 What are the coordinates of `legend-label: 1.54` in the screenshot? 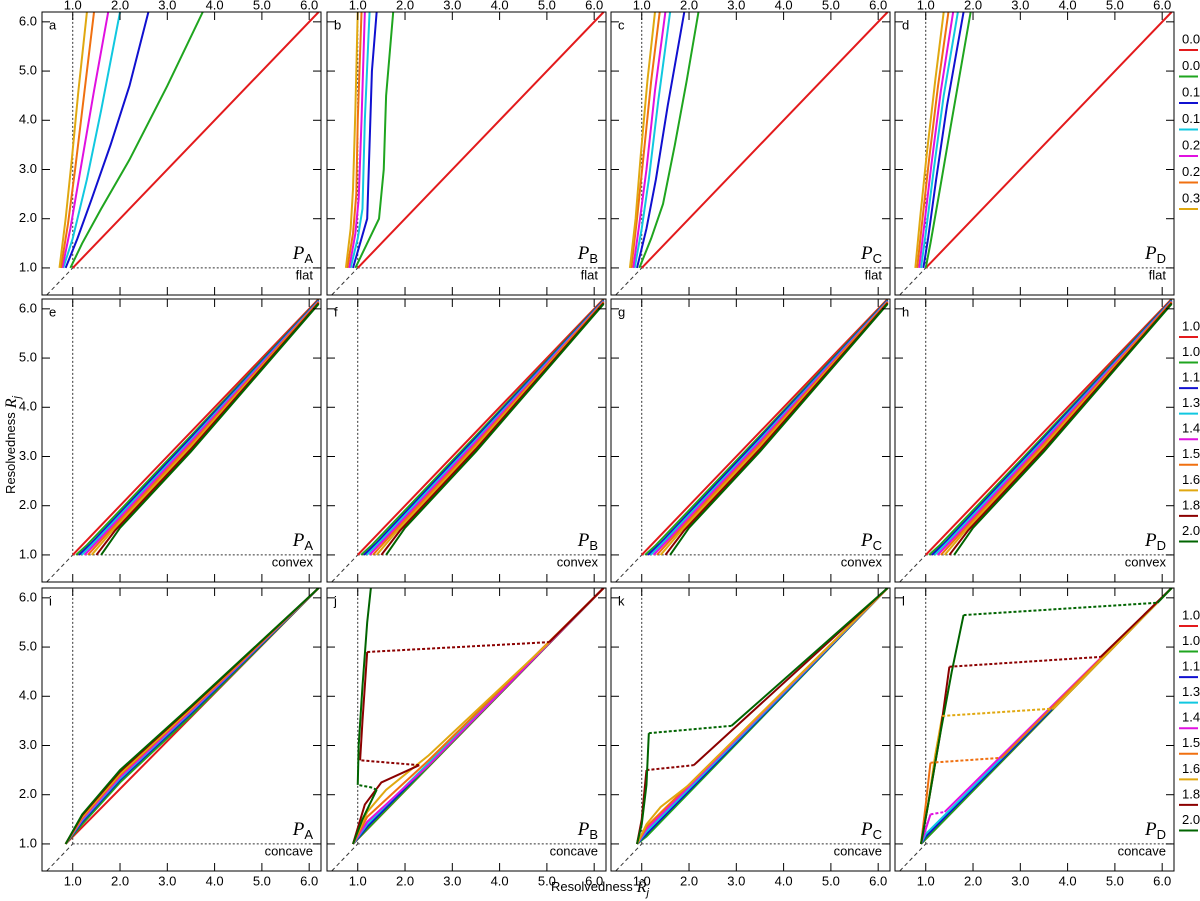 It's located at (1191, 453).